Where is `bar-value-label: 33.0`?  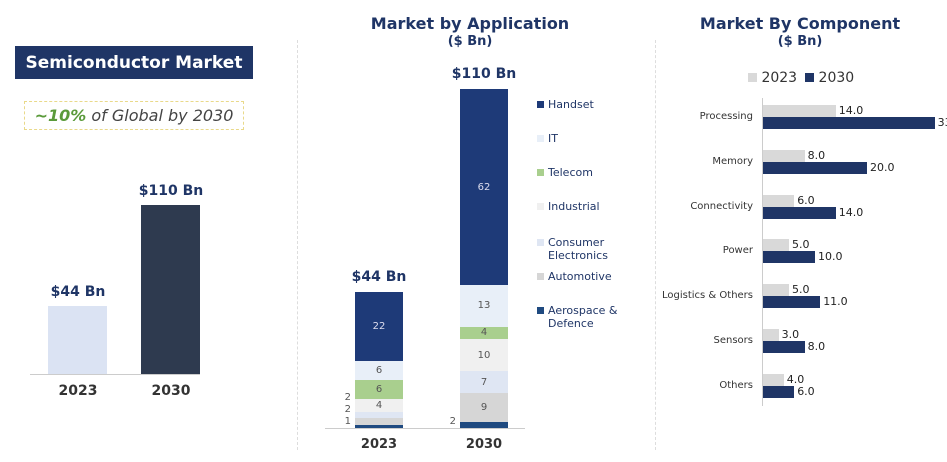
bar-value-label: 33.0 is located at coordinates (942, 122).